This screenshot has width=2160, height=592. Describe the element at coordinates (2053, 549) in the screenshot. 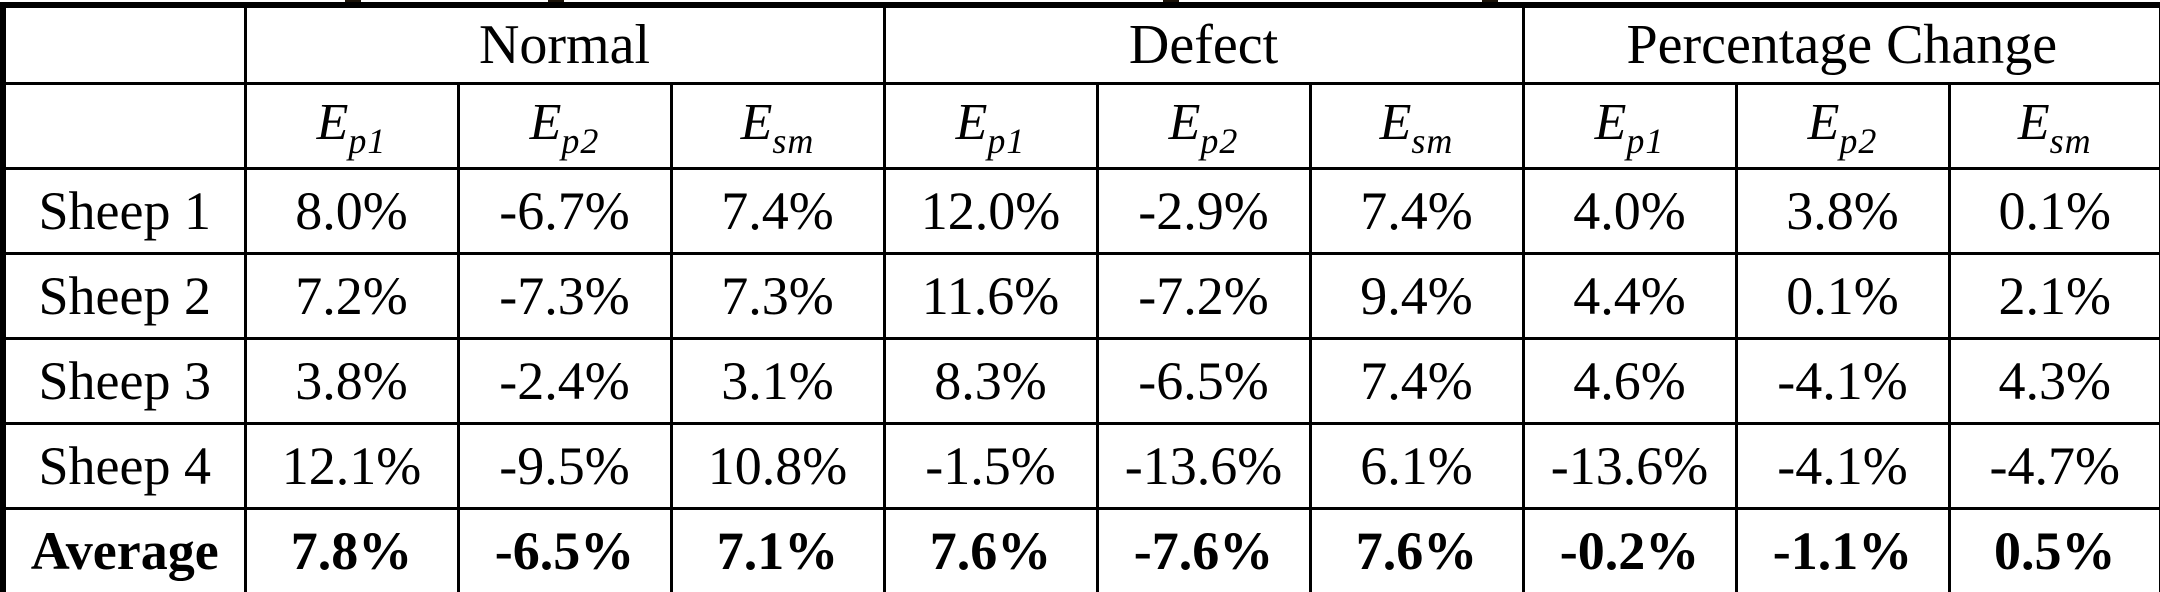

I see `cell-value: 0.5%` at that location.